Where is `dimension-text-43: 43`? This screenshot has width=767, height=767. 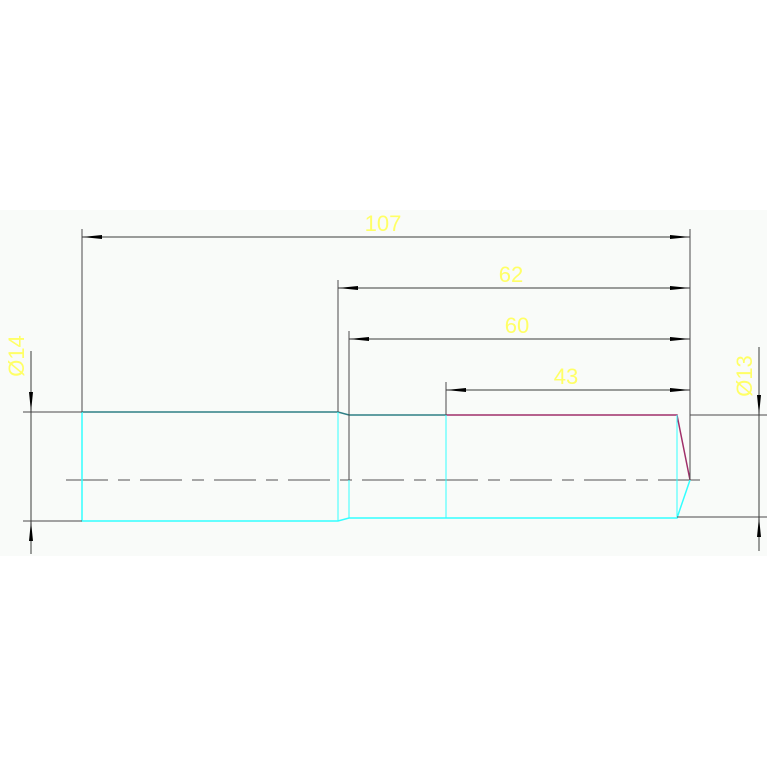
dimension-text-43: 43 is located at coordinates (566, 376).